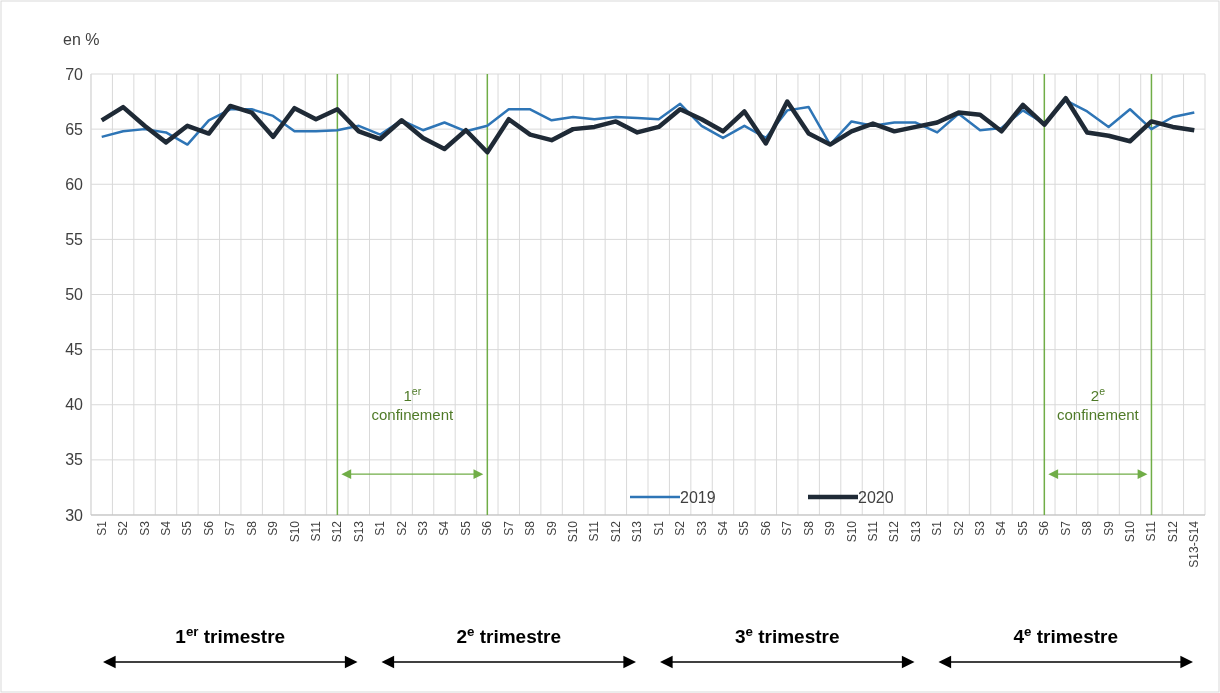 The image size is (1220, 693). Describe the element at coordinates (74, 295) in the screenshot. I see `y-tick-label: 50` at that location.